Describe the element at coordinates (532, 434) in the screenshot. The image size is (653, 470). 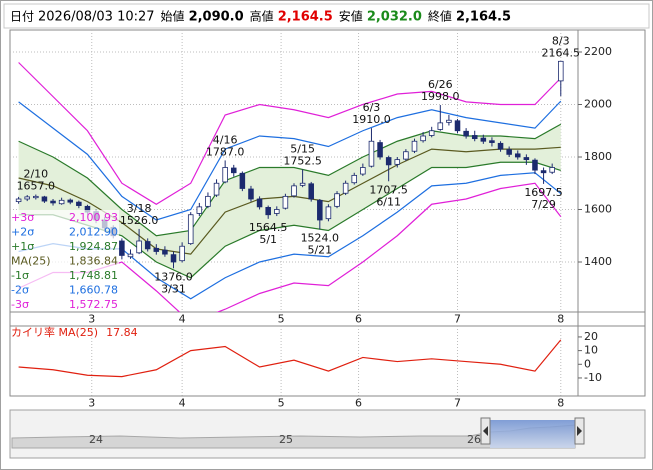
I see `navigator-window` at that location.